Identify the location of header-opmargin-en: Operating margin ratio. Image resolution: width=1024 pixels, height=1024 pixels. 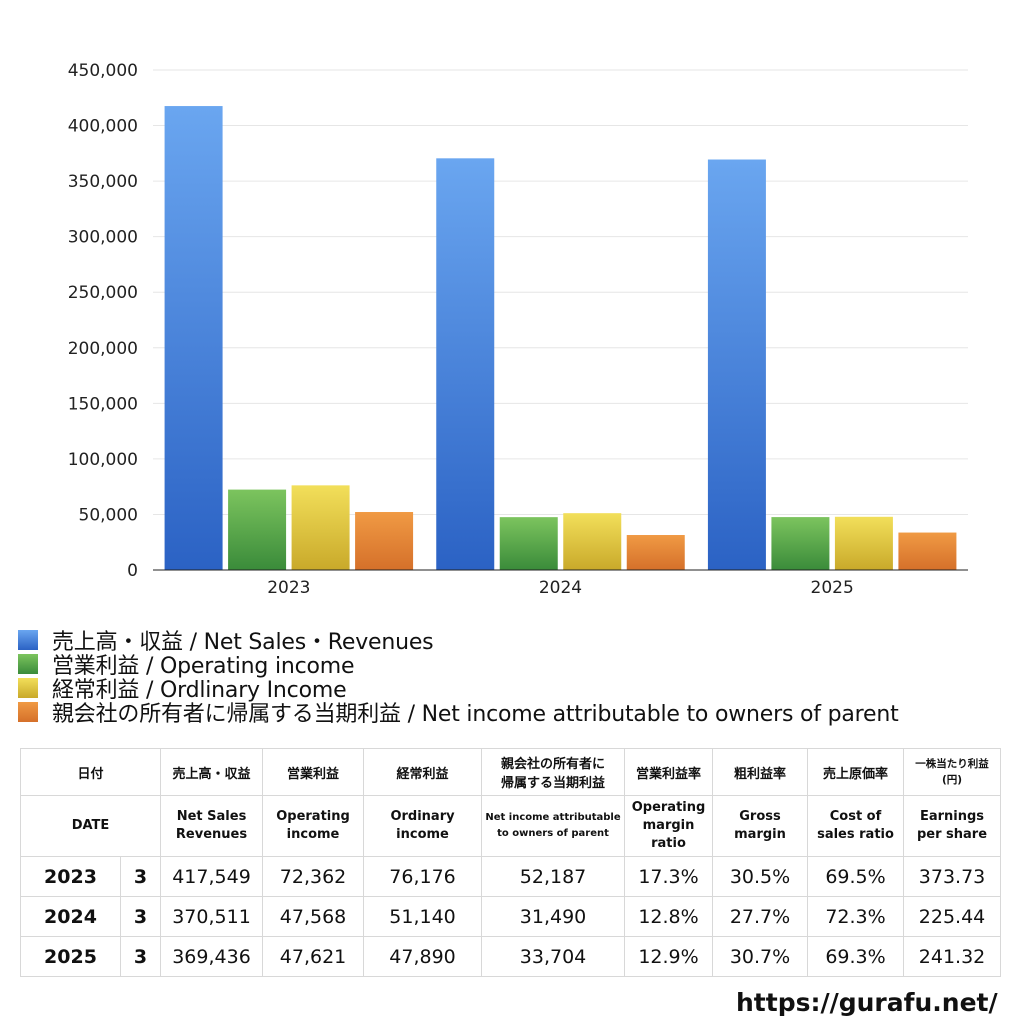
(669, 826).